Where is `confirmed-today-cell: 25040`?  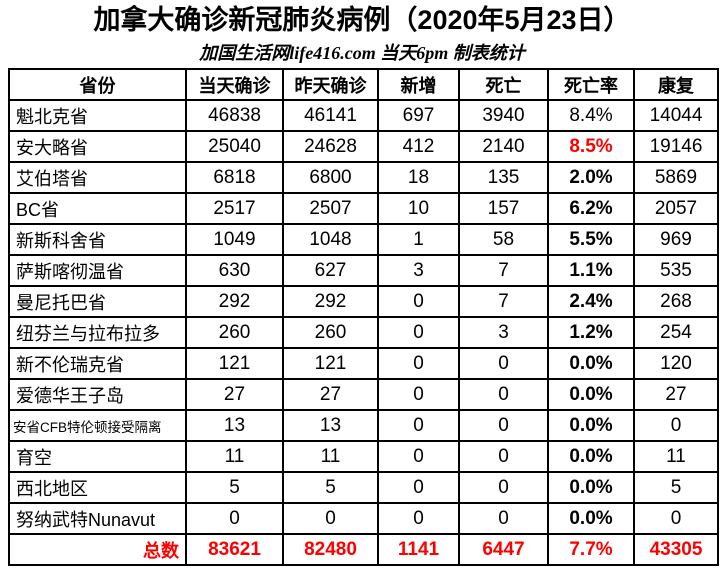 confirmed-today-cell: 25040 is located at coordinates (234, 146).